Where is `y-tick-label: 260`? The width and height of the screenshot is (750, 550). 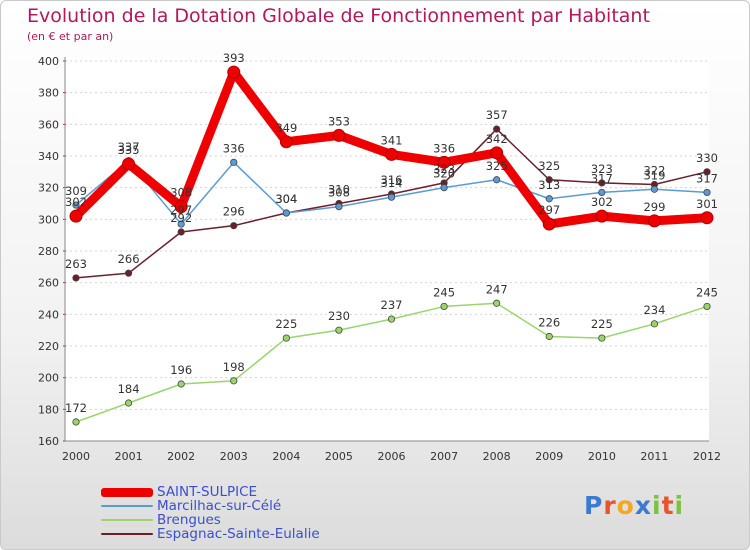
y-tick-label: 260 is located at coordinates (48, 283).